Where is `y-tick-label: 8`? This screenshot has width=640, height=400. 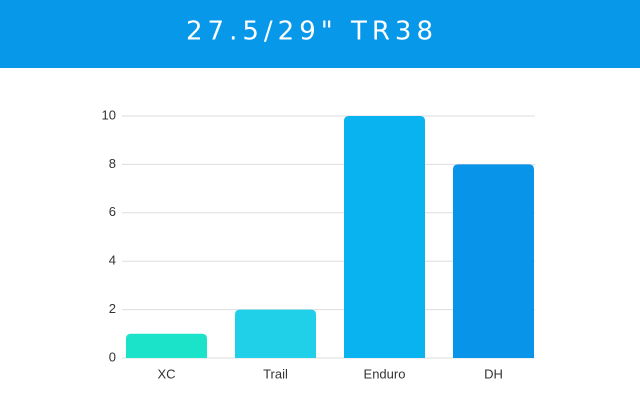 y-tick-label: 8 is located at coordinates (112, 163).